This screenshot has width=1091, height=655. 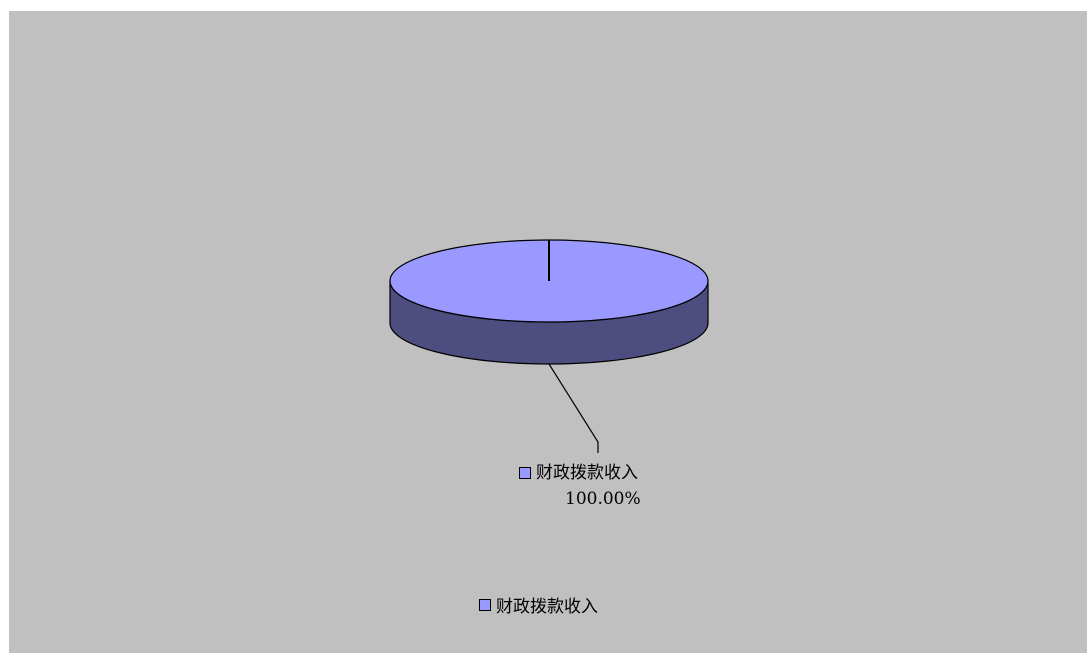 What do you see at coordinates (580, 486) in the screenshot?
I see `data-label: 财政拨款收入 100.00%` at bounding box center [580, 486].